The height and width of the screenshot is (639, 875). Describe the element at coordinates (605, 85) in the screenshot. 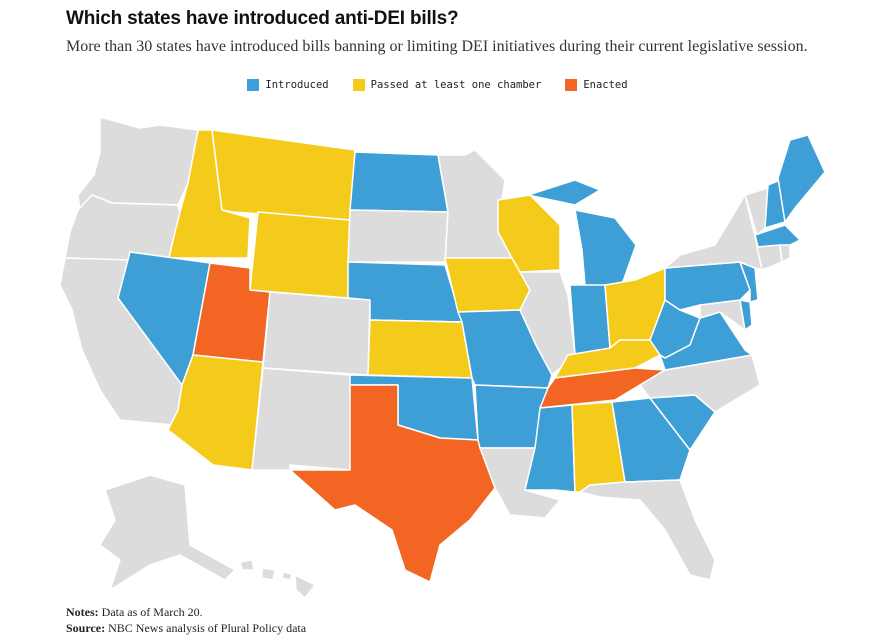

I see `legend-label-enacted: Enacted` at that location.